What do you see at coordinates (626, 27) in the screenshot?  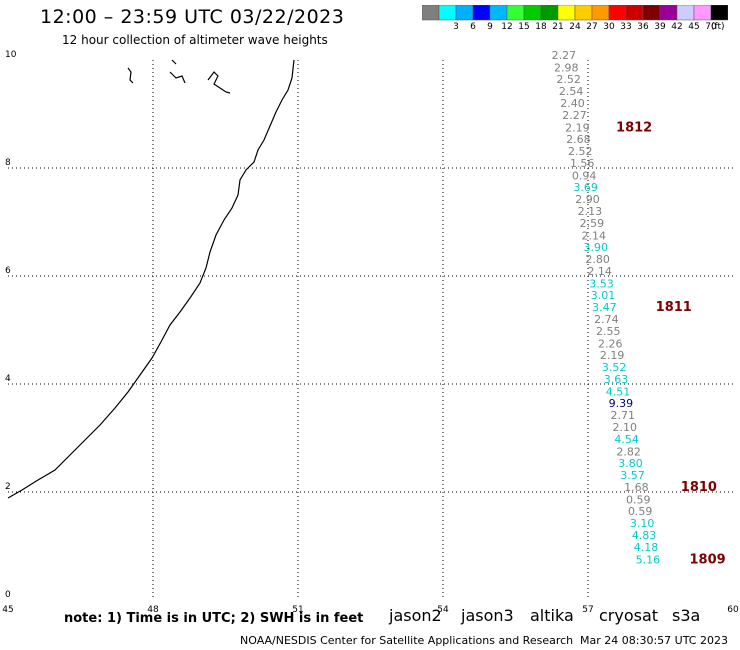 I see `legend-label: 33` at bounding box center [626, 27].